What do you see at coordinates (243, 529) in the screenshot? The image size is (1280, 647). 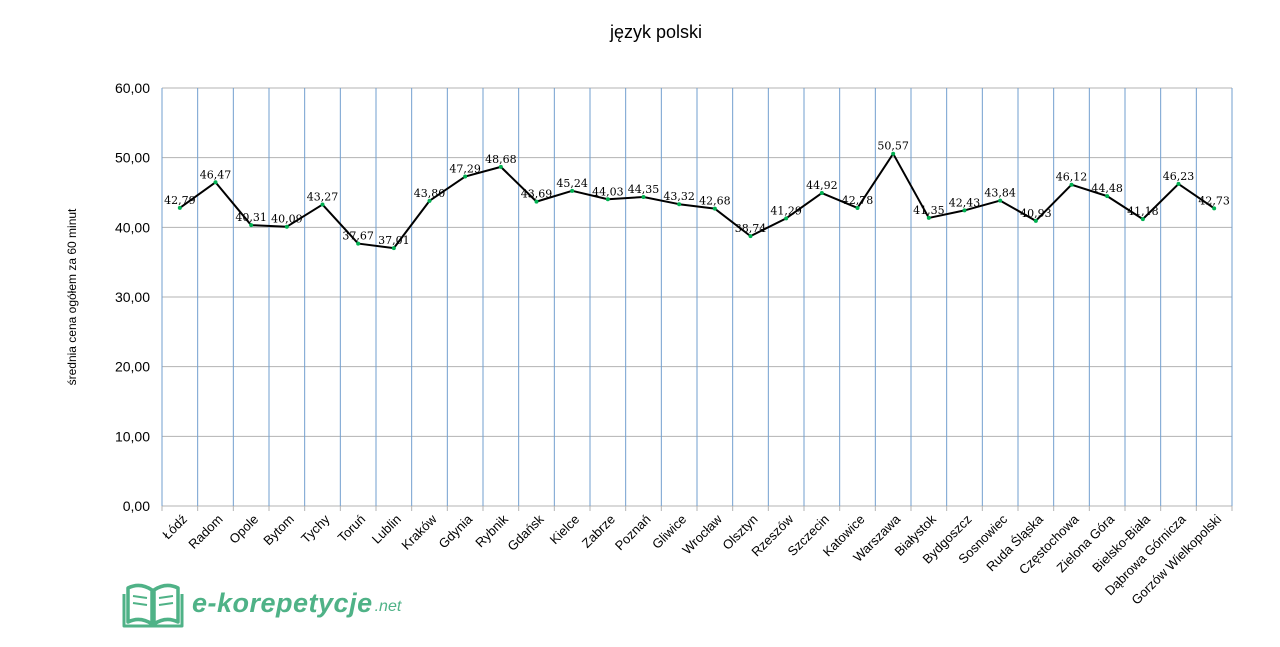 I see `x-tick-label: Opole` at bounding box center [243, 529].